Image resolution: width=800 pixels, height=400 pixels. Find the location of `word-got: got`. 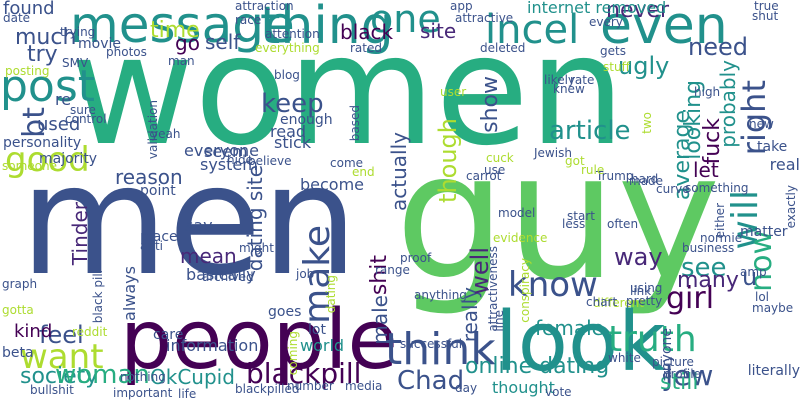

word-got: got is located at coordinates (575, 161).